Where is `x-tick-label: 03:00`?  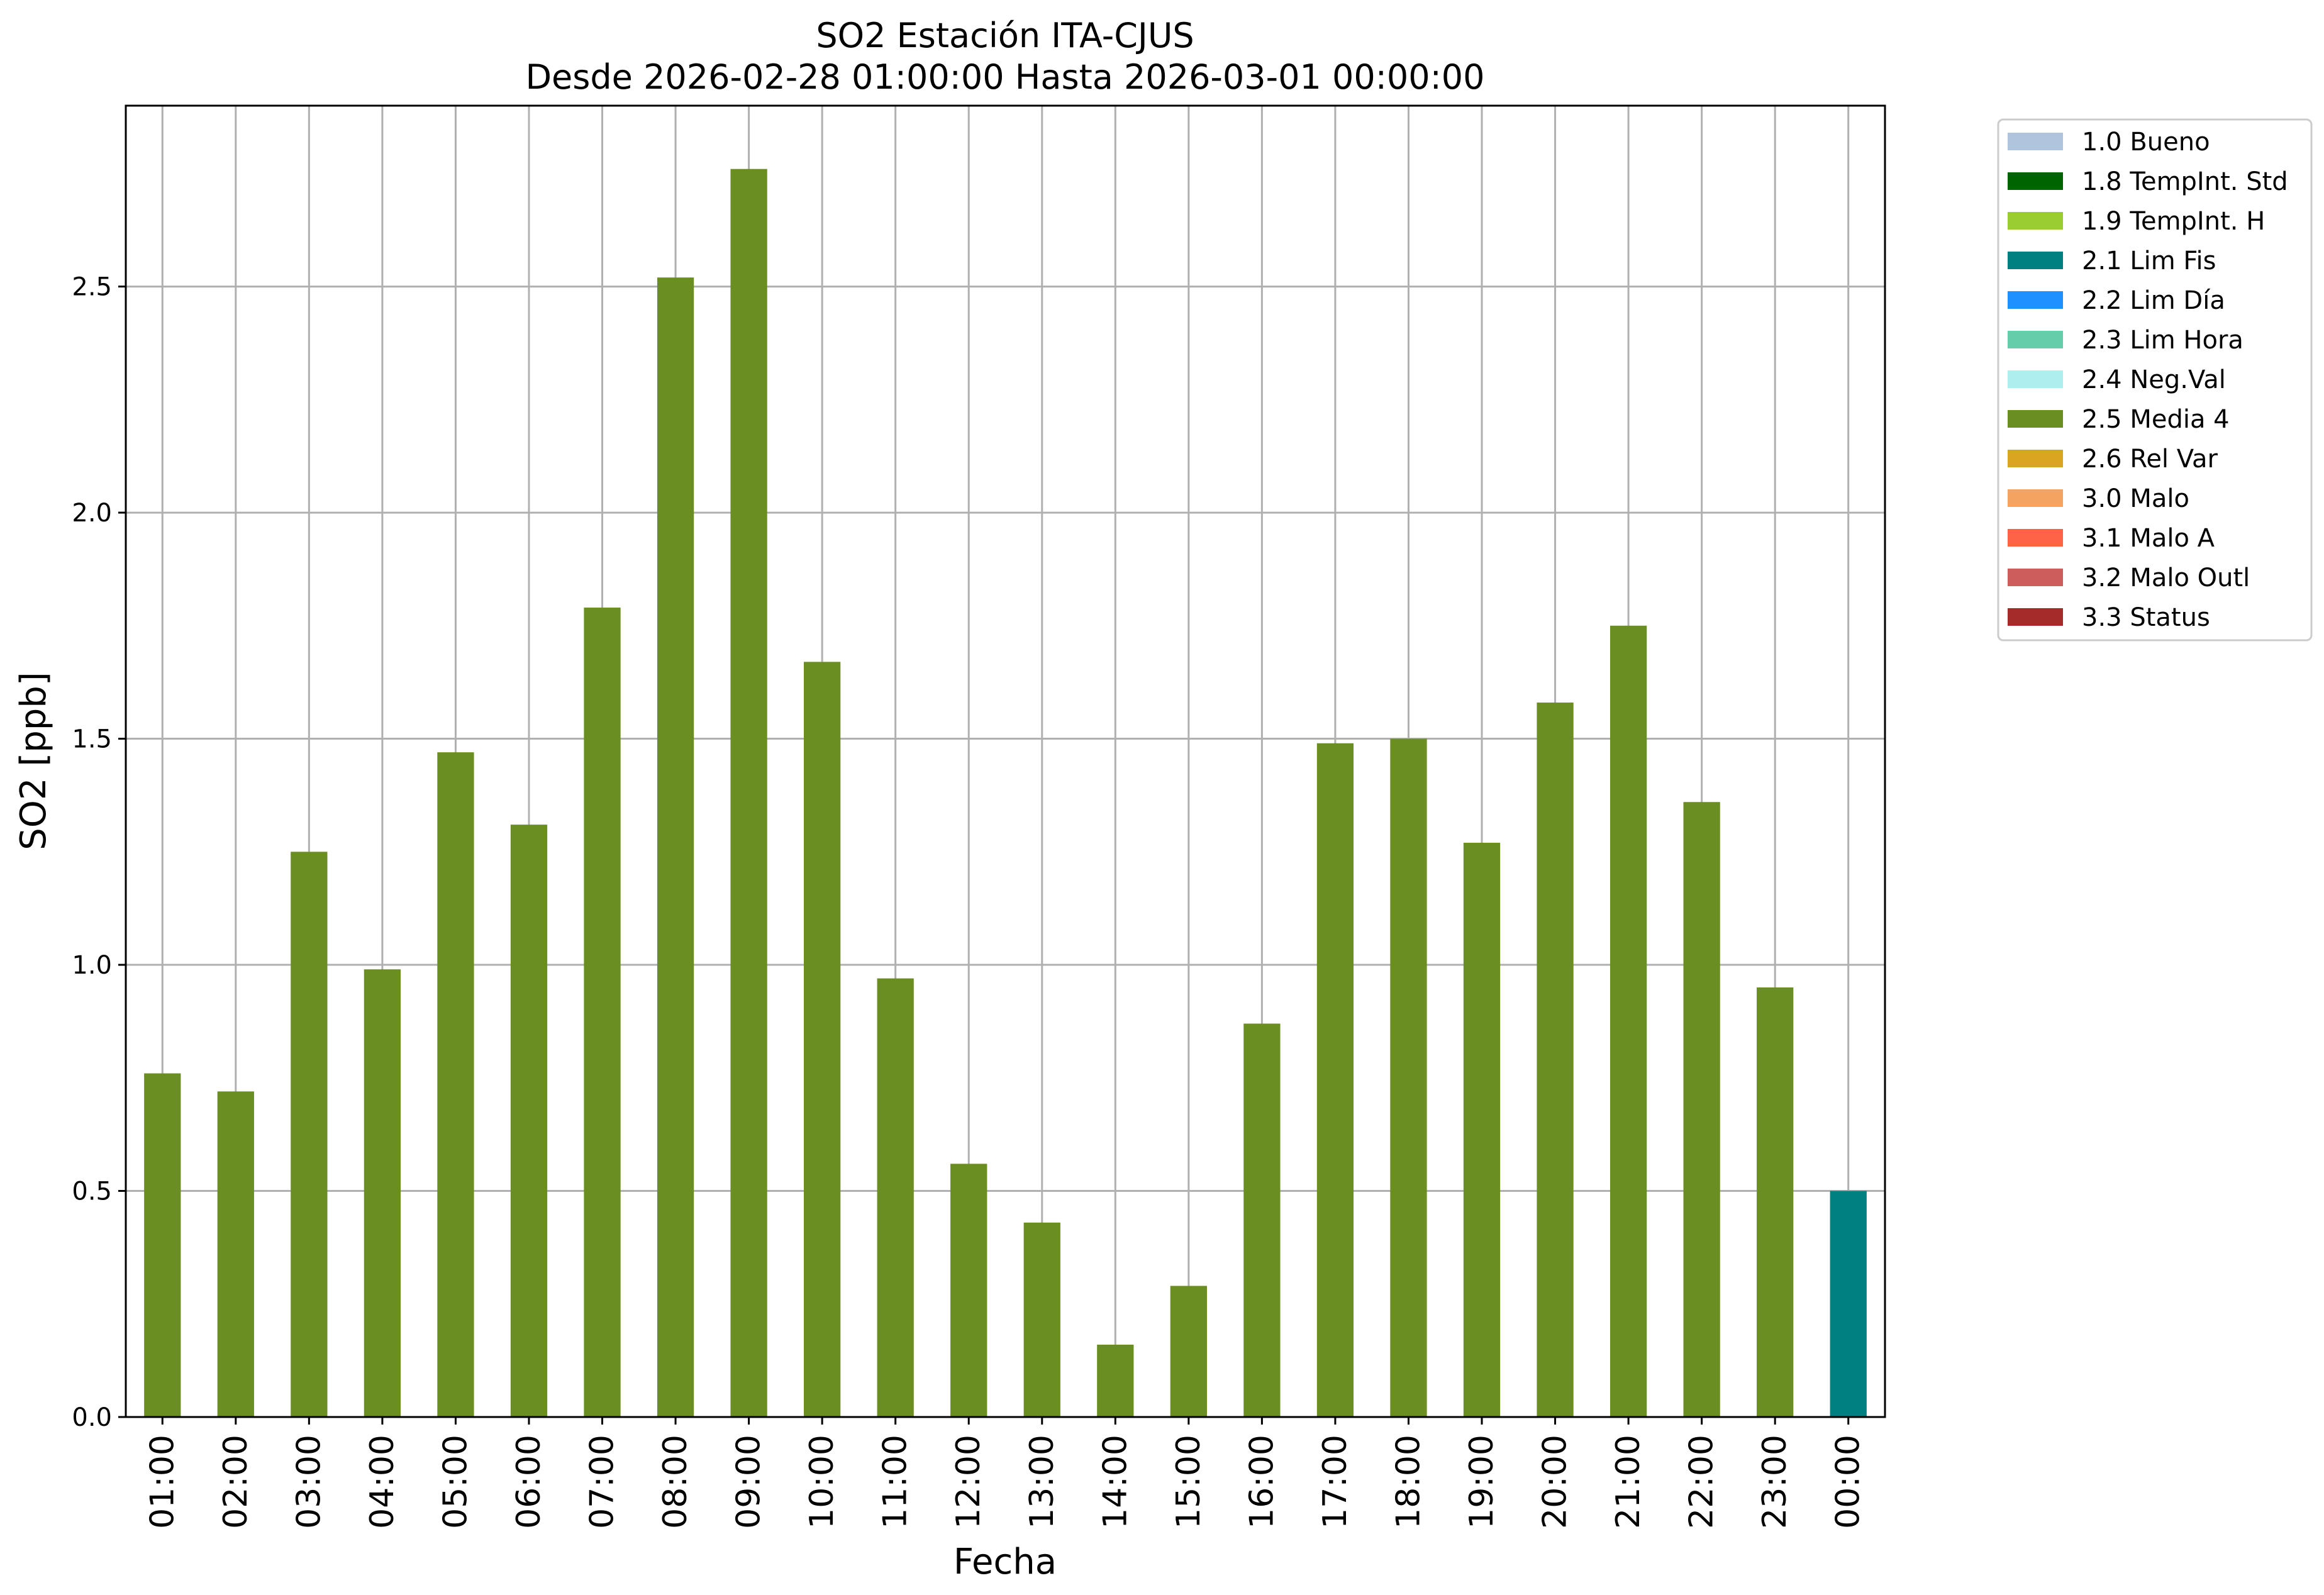 x-tick-label: 03:00 is located at coordinates (309, 1482).